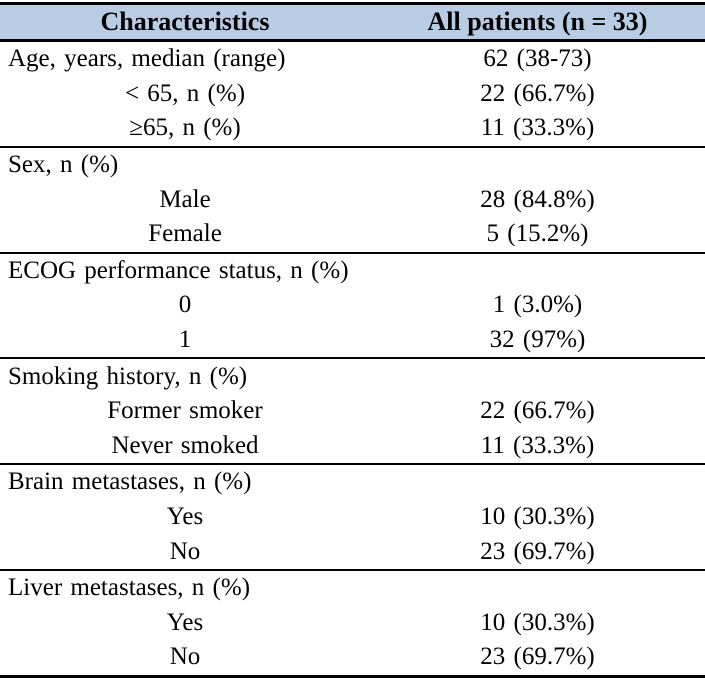  I want to click on header-characteristics: Characteristics, so click(185, 21).